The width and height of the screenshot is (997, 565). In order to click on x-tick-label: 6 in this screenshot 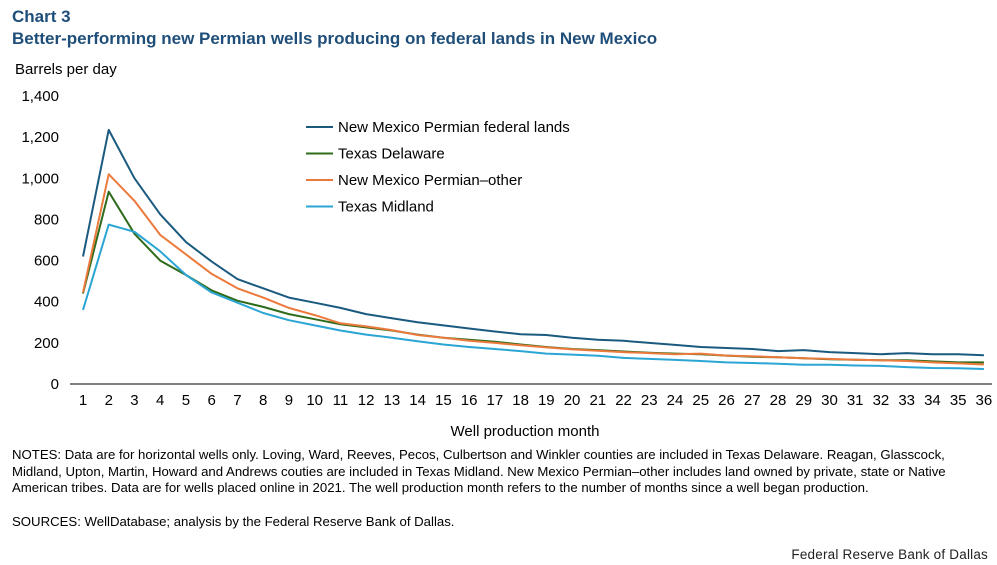, I will do `click(212, 400)`.